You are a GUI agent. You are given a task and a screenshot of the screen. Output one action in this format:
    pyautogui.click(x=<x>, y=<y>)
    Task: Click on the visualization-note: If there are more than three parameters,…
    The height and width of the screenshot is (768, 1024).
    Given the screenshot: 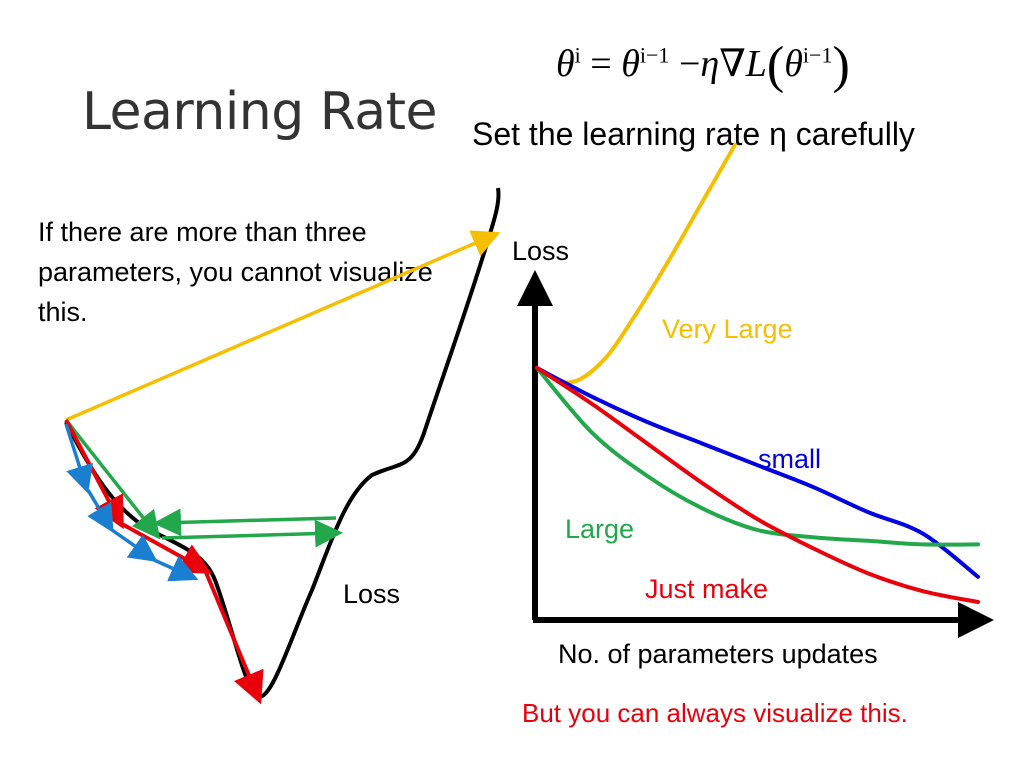 What is the action you would take?
    pyautogui.click(x=235, y=272)
    